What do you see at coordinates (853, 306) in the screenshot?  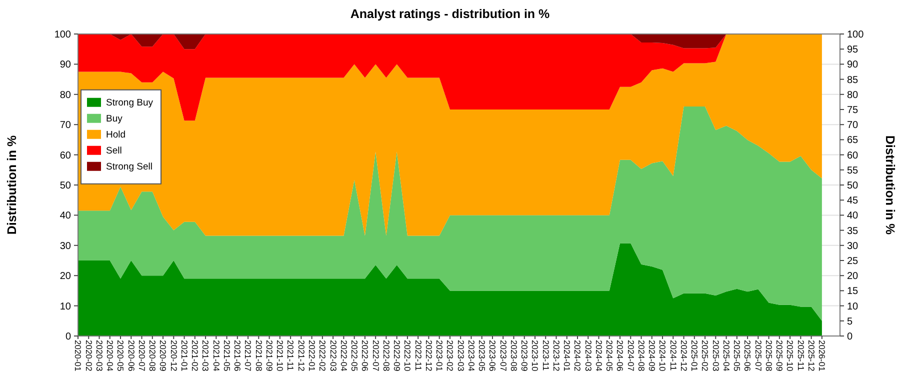 I see `y2-tick-label: 10` at bounding box center [853, 306].